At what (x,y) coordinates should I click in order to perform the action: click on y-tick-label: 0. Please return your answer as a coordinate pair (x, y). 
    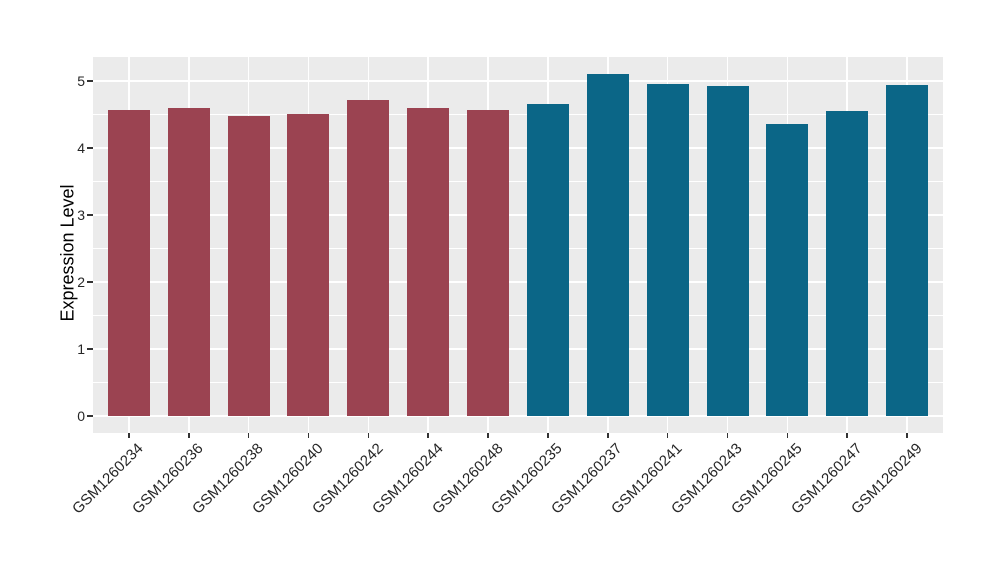
    Looking at the image, I should click on (81, 415).